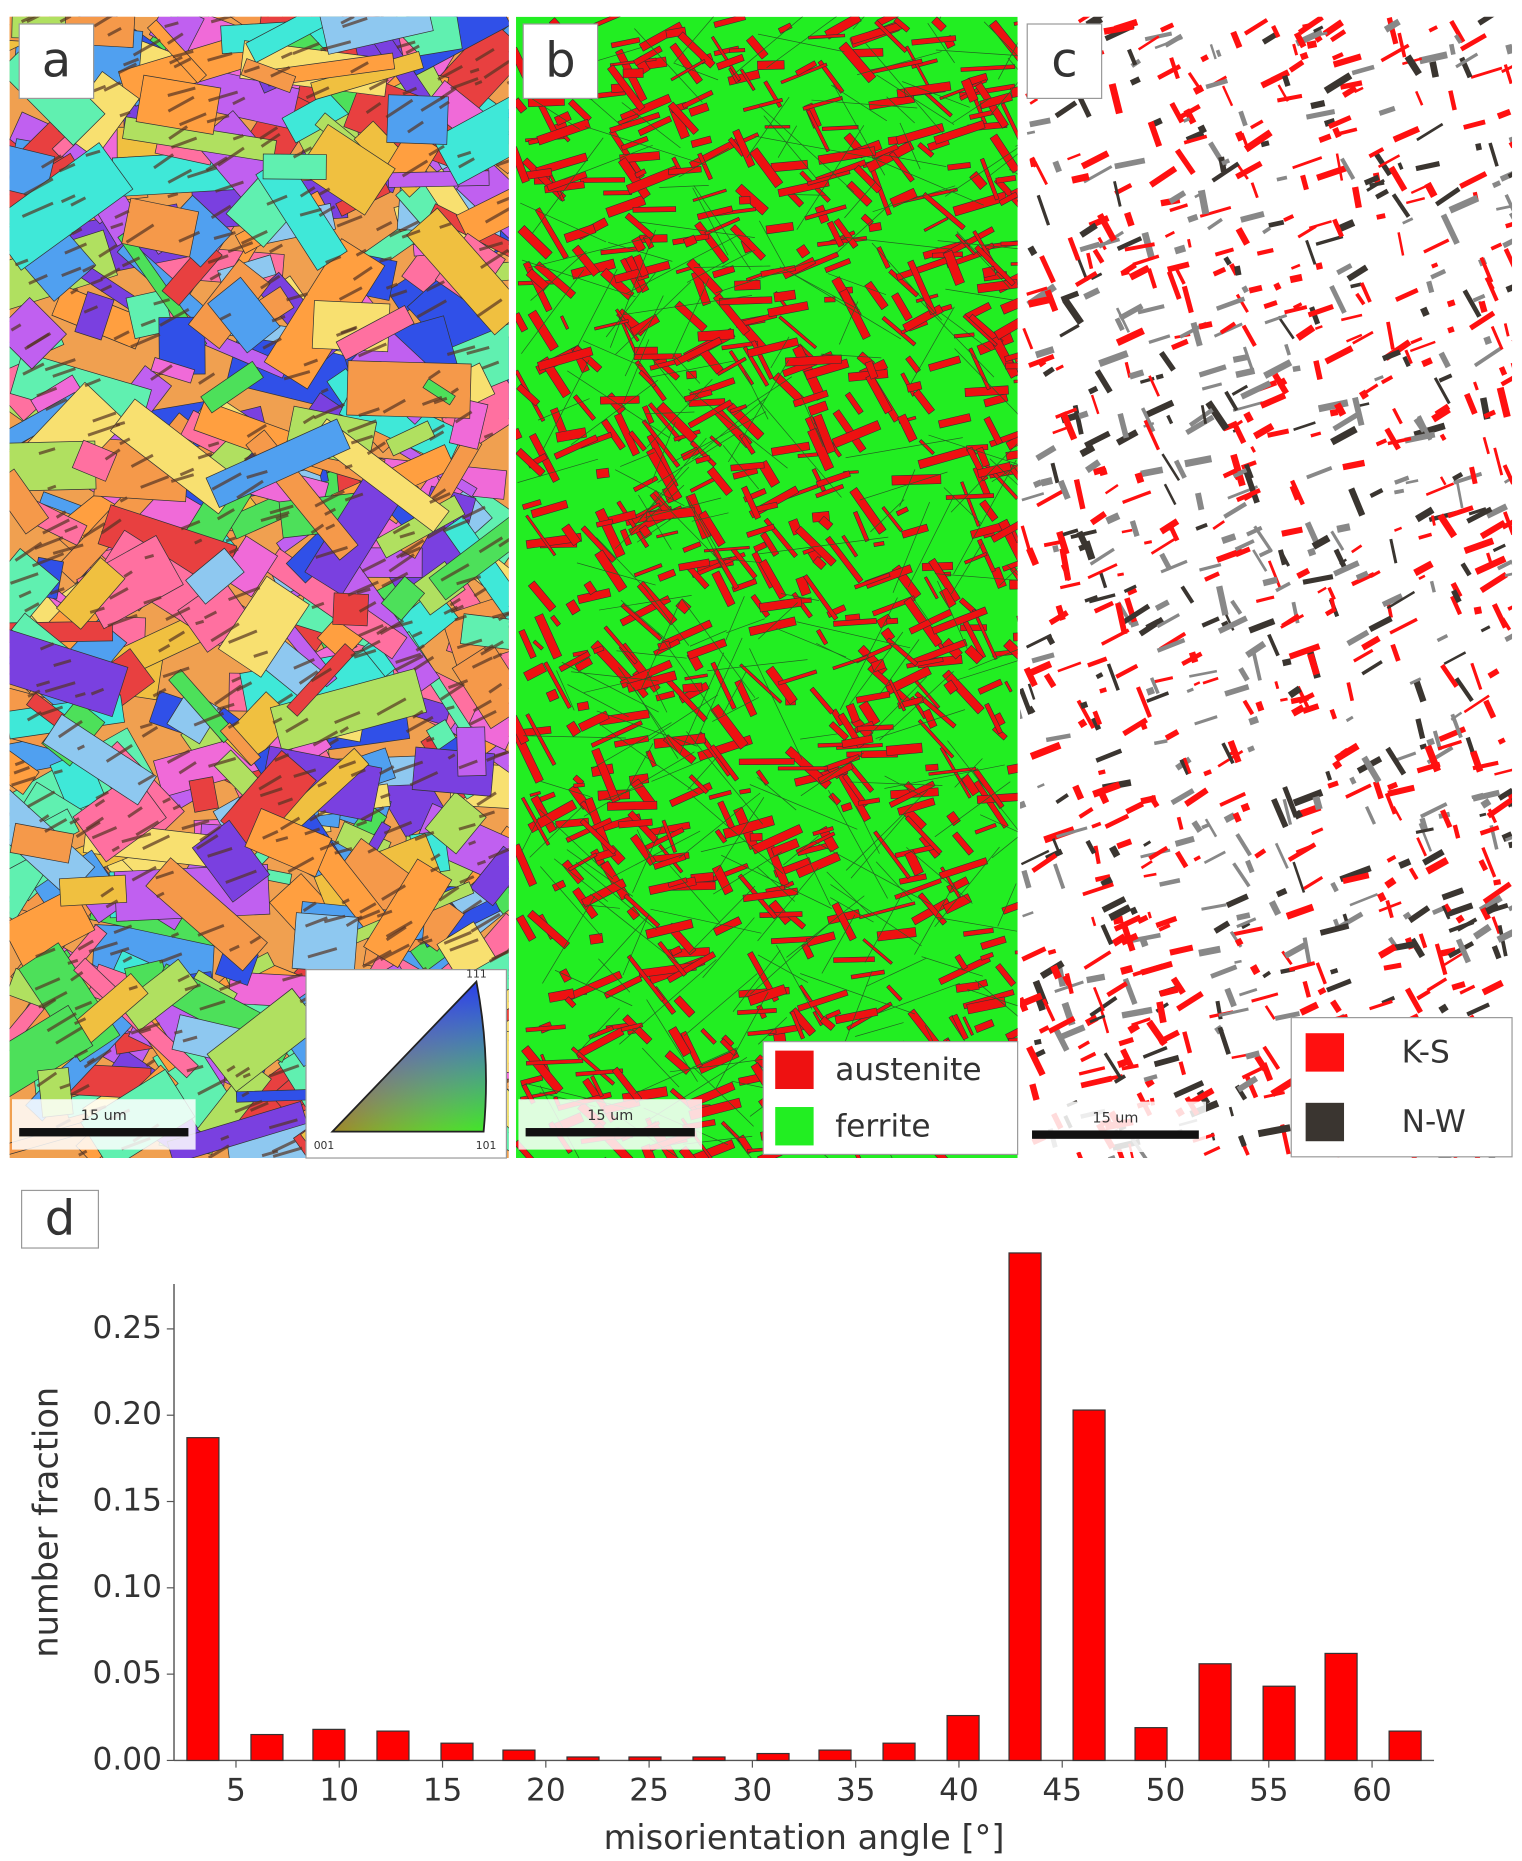  Describe the element at coordinates (546, 1791) in the screenshot. I see `x-tick-label: 20` at that location.